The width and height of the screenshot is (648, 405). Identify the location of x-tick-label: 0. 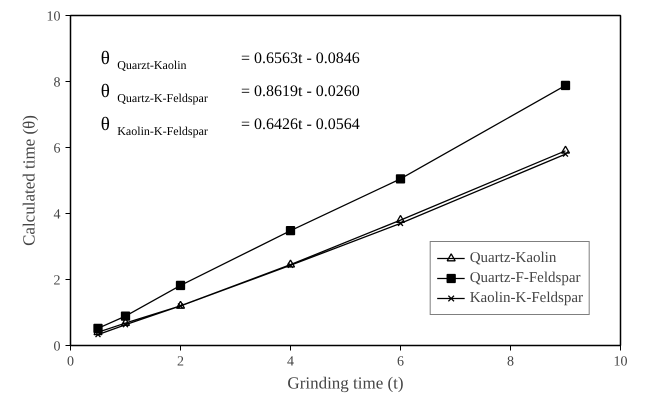
(70, 362).